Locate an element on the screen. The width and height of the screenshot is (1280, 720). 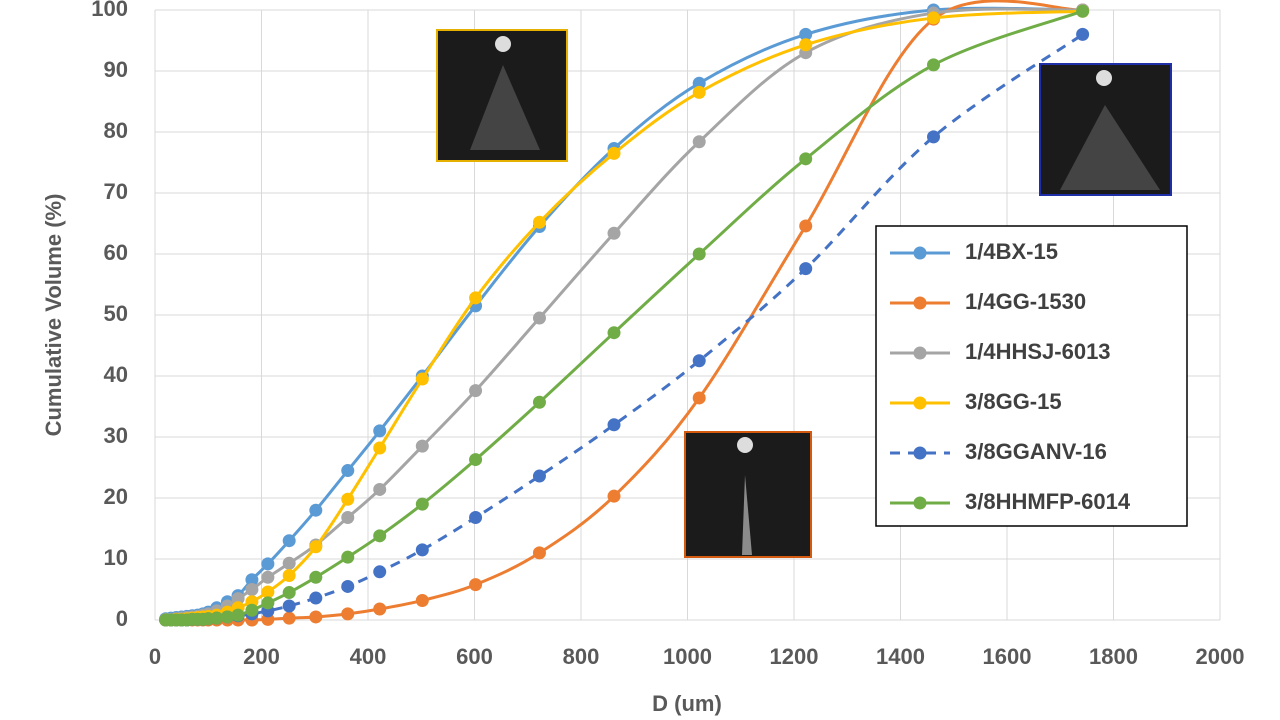
x-tick-label: 1800 is located at coordinates (1113, 656).